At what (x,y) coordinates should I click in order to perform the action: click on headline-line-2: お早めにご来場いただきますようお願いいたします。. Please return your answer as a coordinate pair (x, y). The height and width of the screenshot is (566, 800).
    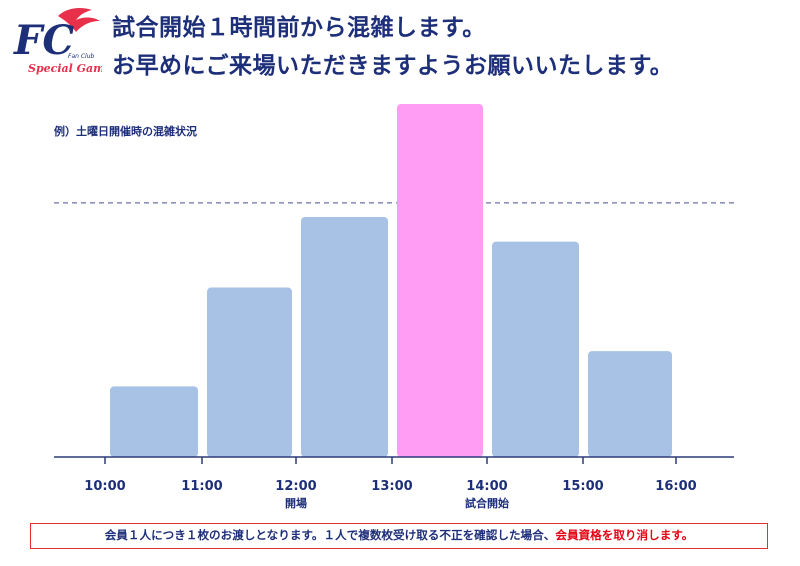
    Looking at the image, I should click on (393, 66).